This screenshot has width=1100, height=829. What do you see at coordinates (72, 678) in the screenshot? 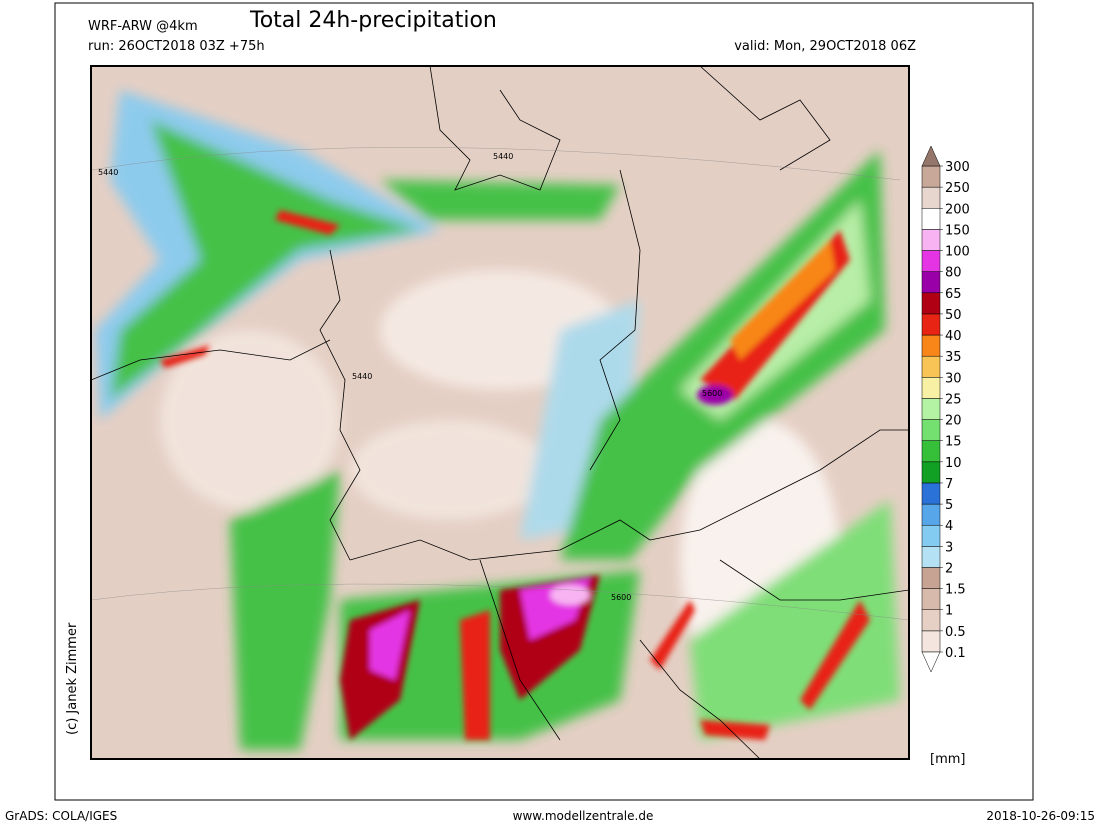
I see `copyright: (c) Janek Zimmer` at bounding box center [72, 678].